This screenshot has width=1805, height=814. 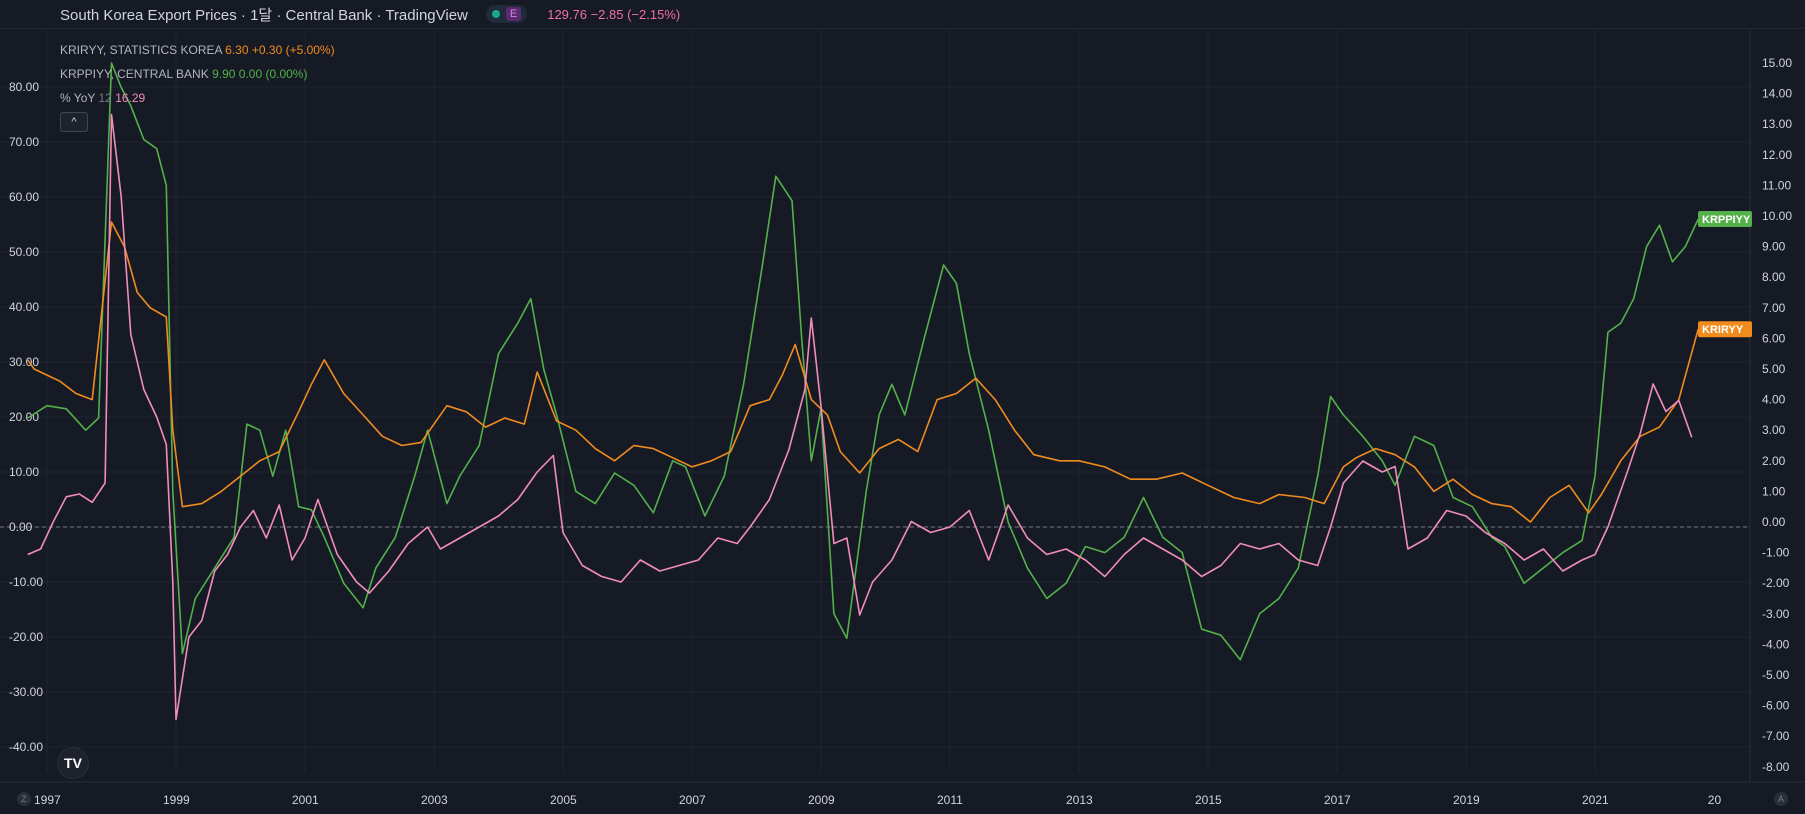 I want to click on legend-krpp-change: 0.00 (0.00%), so click(x=273, y=74).